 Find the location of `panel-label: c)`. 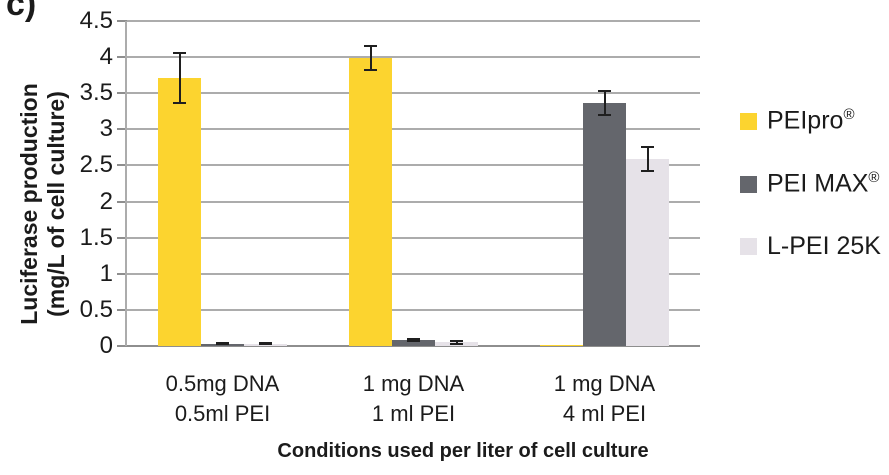

panel-label: c) is located at coordinates (21, 11).